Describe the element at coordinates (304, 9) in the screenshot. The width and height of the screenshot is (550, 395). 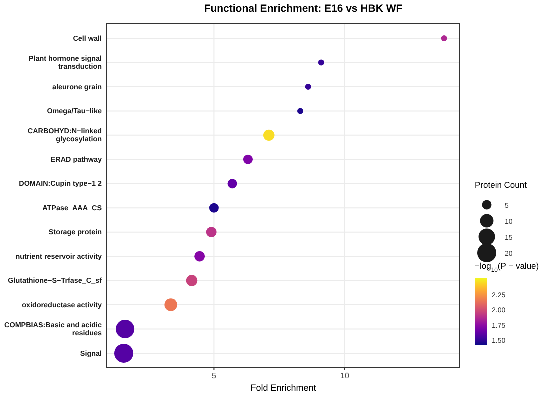
I see `chart-title: Functional Enrichment: E16 vs HBK WF` at that location.